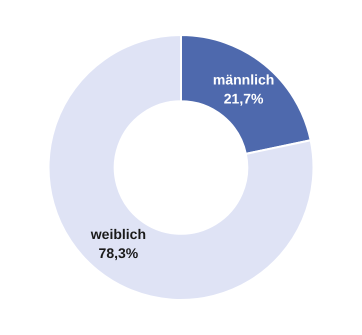 This screenshot has height=335, width=362. Describe the element at coordinates (244, 98) in the screenshot. I see `data-label: 21,7%` at that location.